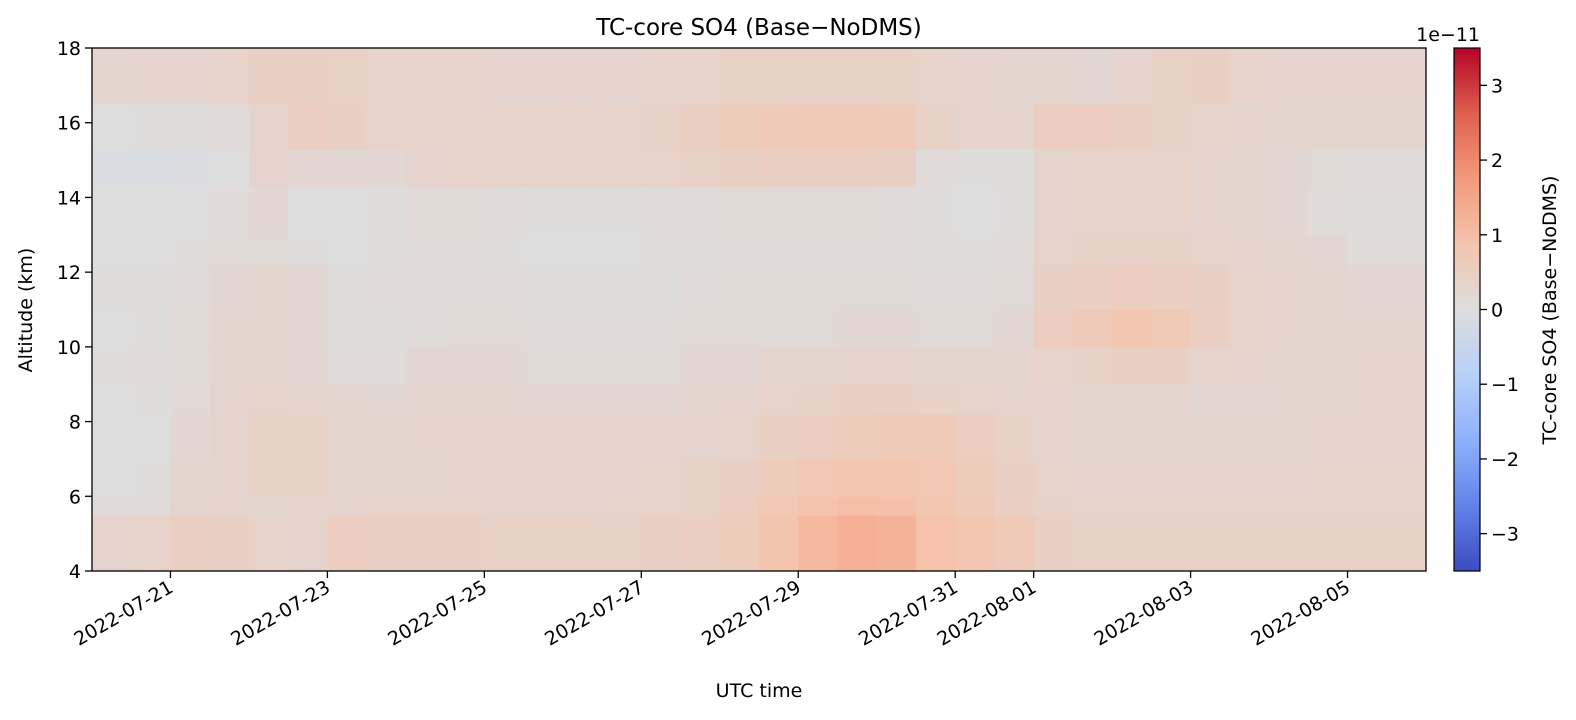  I want to click on colorbar-gradient, so click(1467, 309).